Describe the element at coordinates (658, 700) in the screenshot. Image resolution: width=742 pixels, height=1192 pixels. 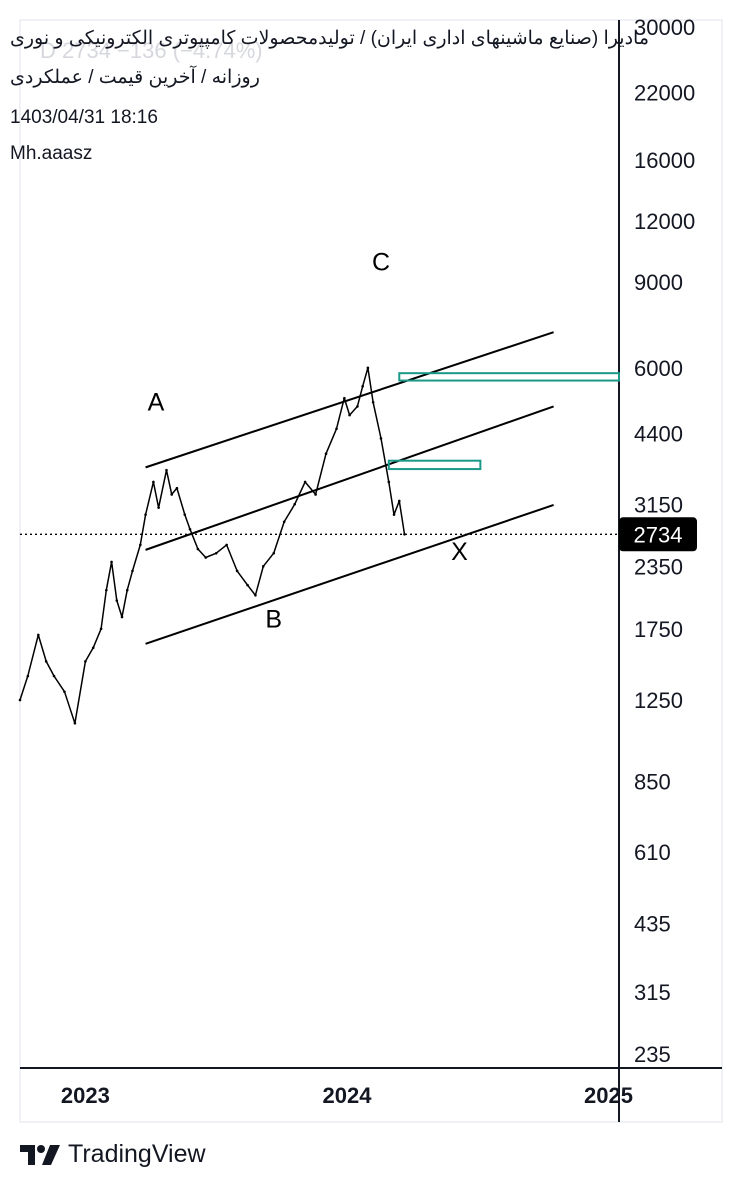
I see `price-tick-label: 1250` at that location.